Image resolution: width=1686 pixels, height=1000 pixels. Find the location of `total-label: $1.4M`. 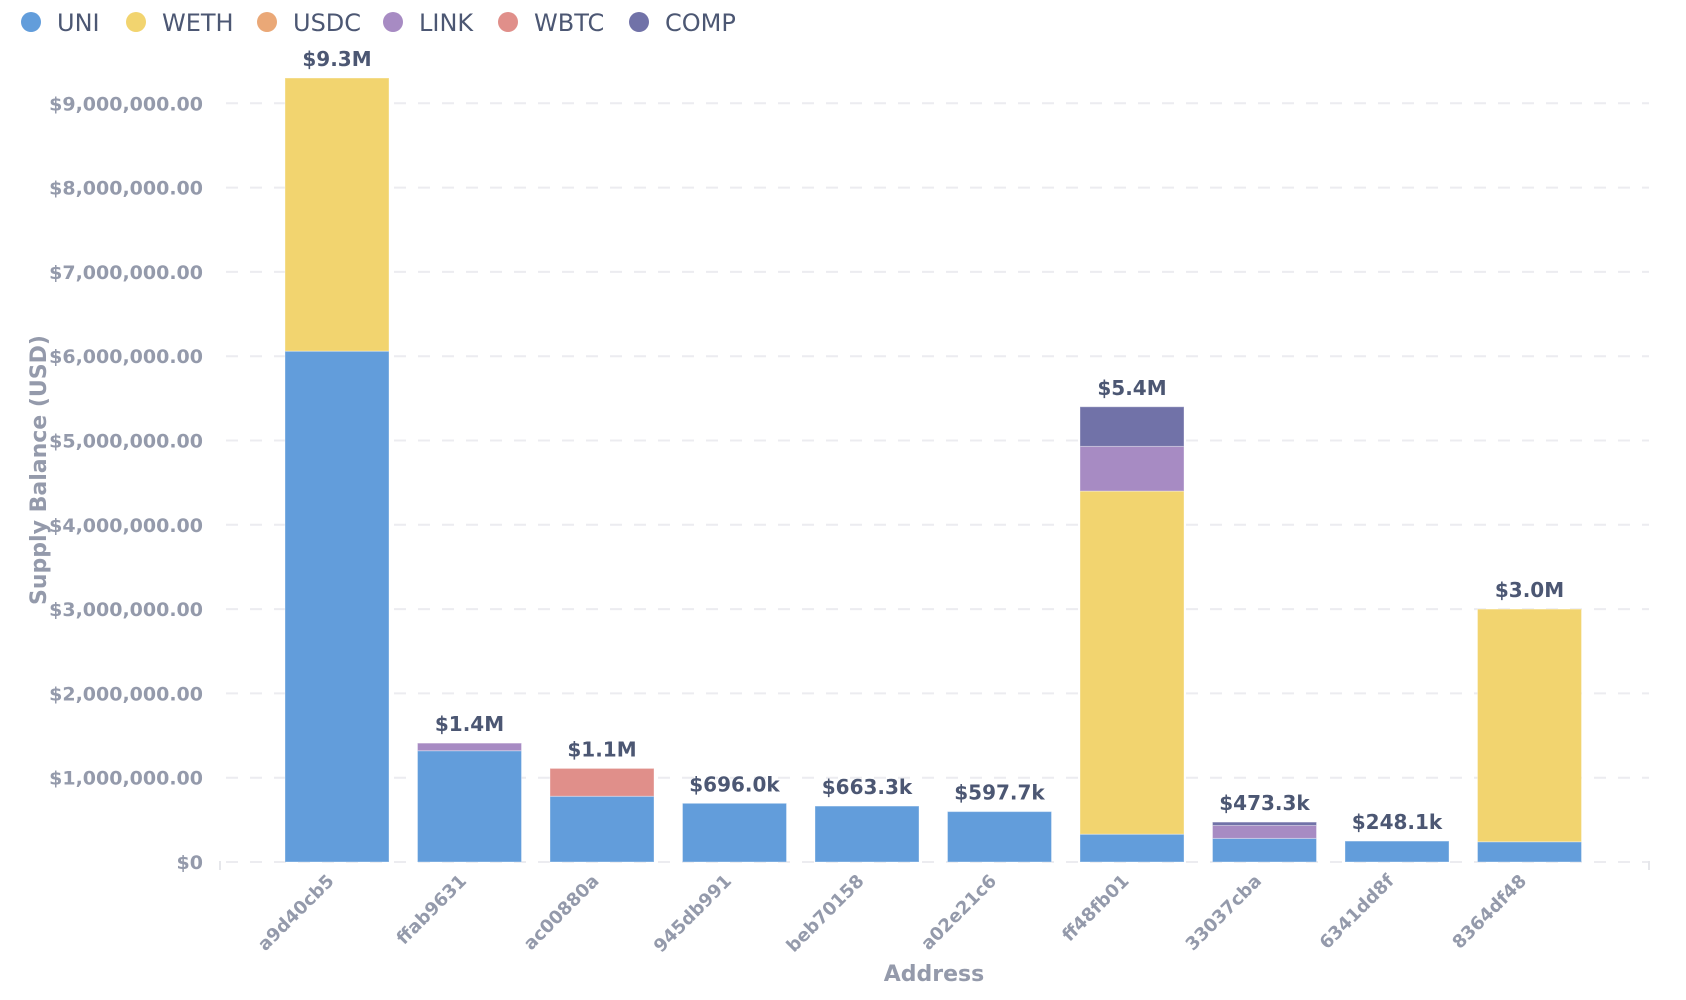

total-label: $1.4M is located at coordinates (469, 724).